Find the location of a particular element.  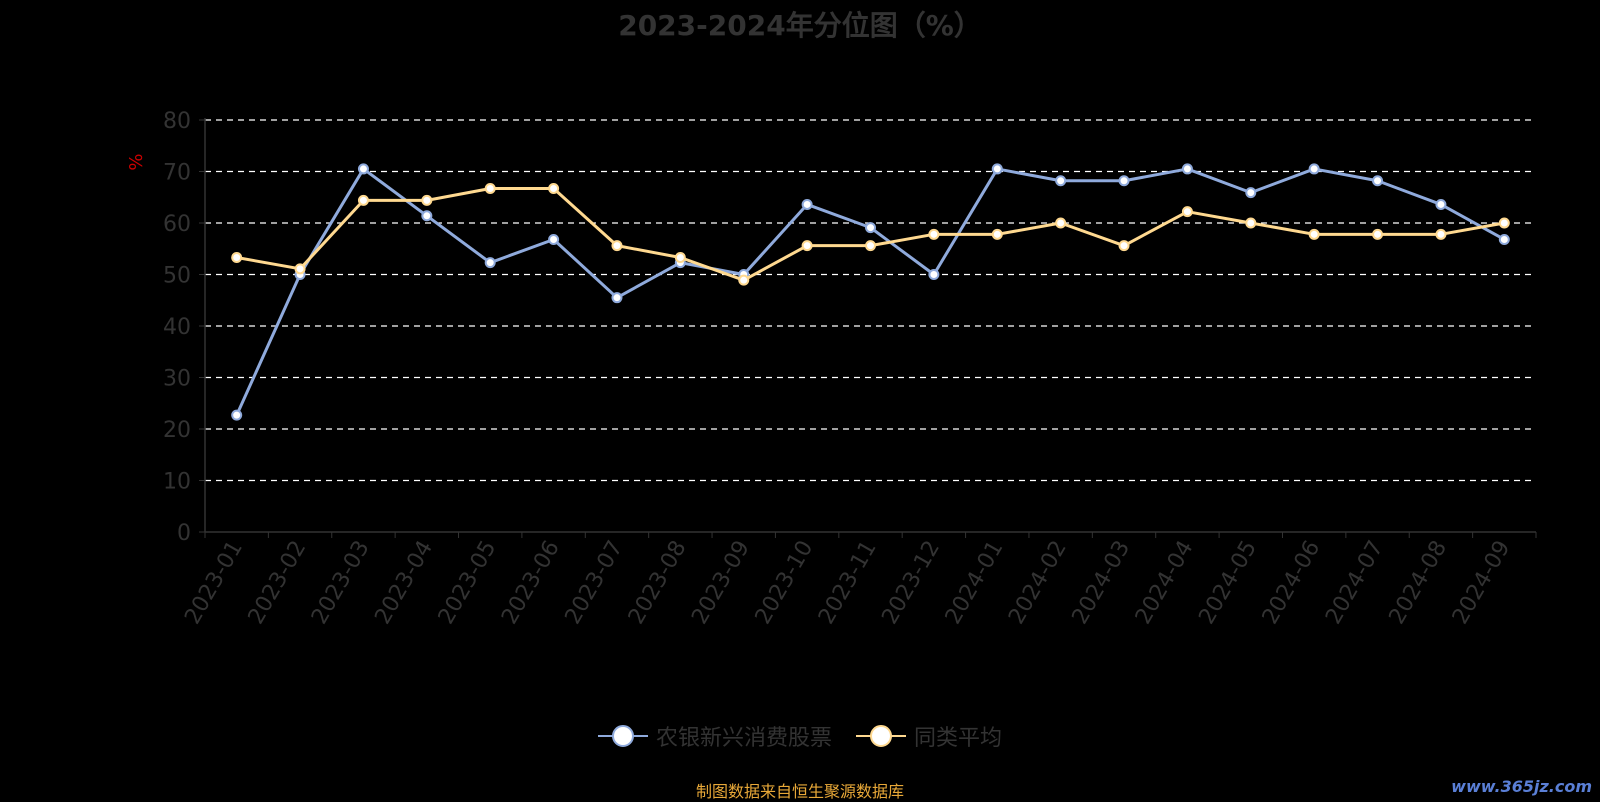

x-tick-label: 2024-08 is located at coordinates (1419, 583).